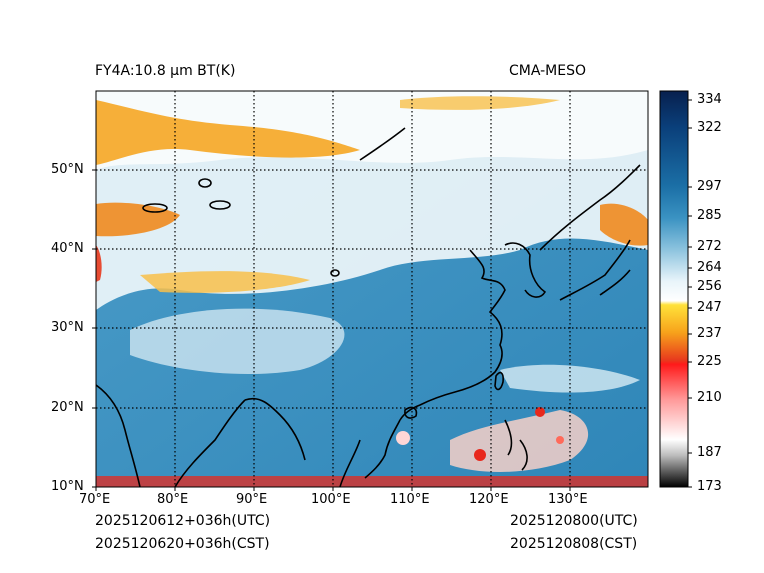  Describe the element at coordinates (516, 445) in the screenshot. I see `coastline-philippines` at that location.